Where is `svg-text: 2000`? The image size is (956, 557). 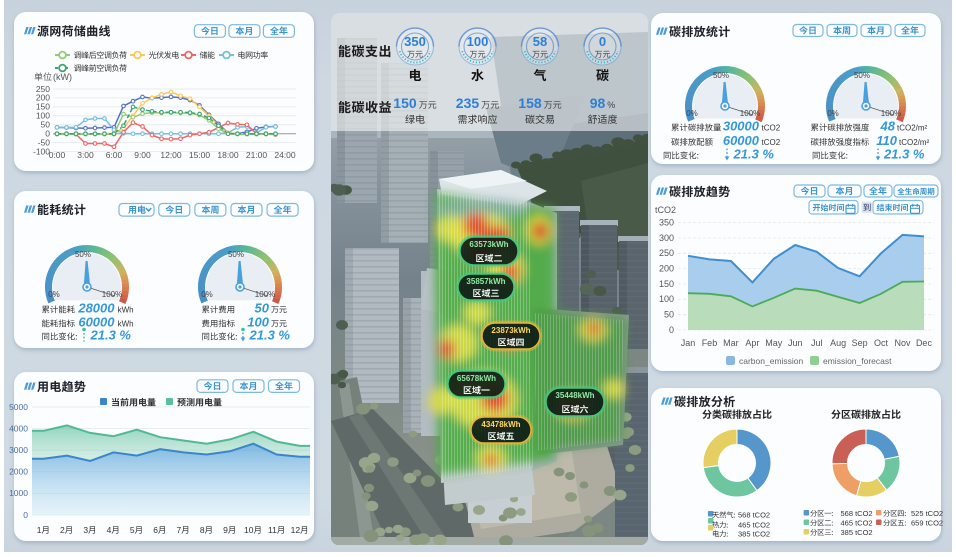 svg-text: 2000 is located at coordinates (18, 472).